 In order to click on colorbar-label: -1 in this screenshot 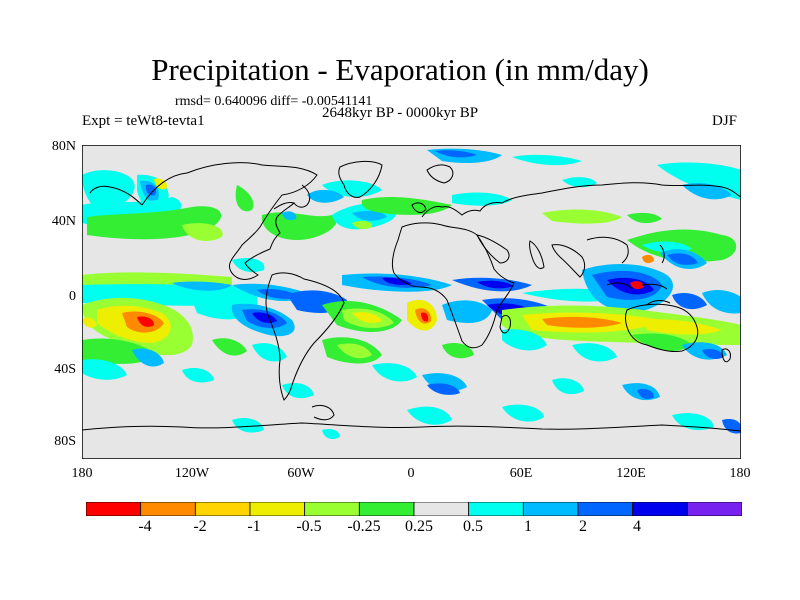, I will do `click(254, 526)`.